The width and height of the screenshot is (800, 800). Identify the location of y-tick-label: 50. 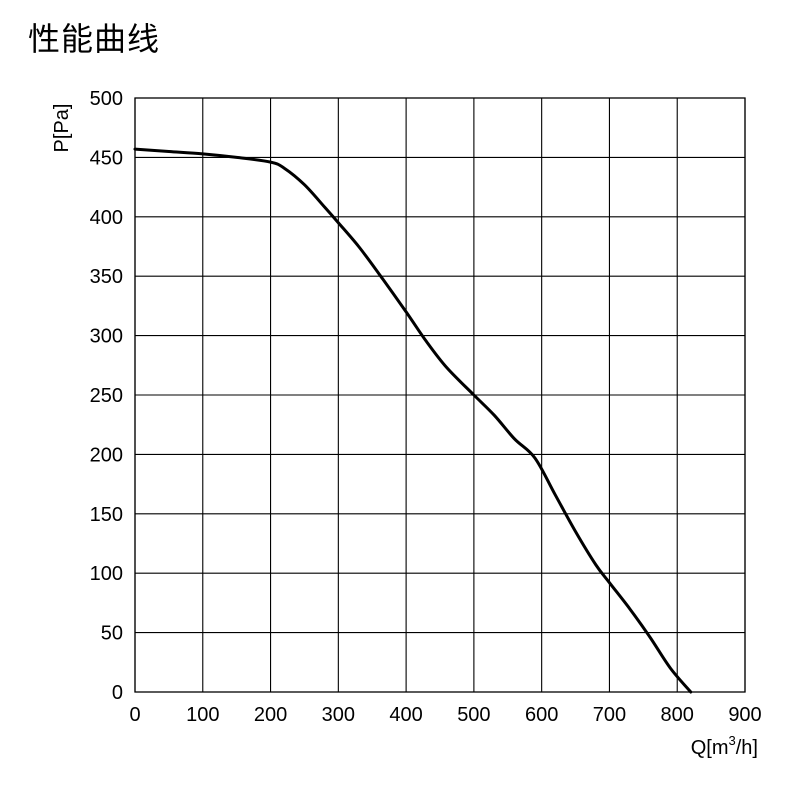
(112, 634).